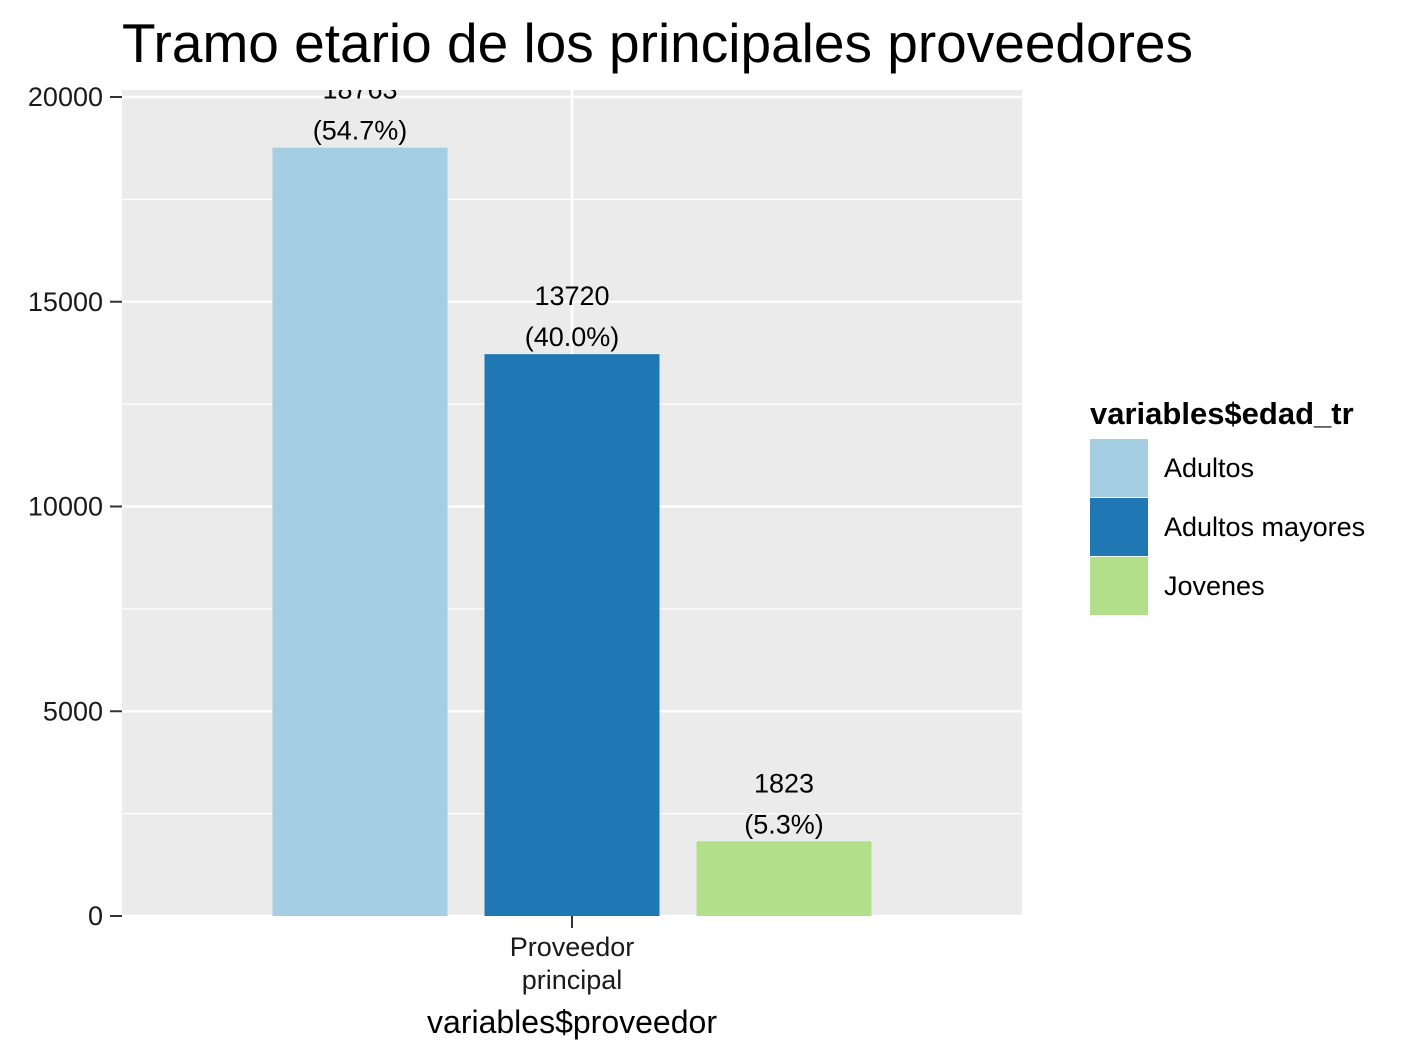  What do you see at coordinates (1214, 586) in the screenshot?
I see `legend-label: Jovenes` at bounding box center [1214, 586].